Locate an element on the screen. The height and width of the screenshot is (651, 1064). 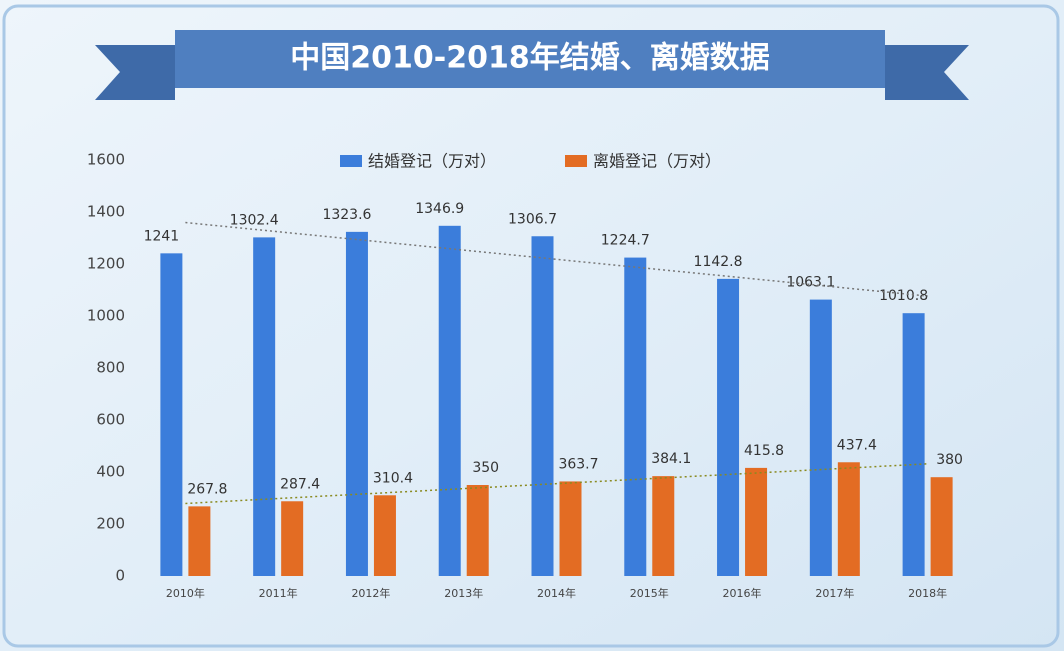
x-tick-label: 2011年 is located at coordinates (278, 593).